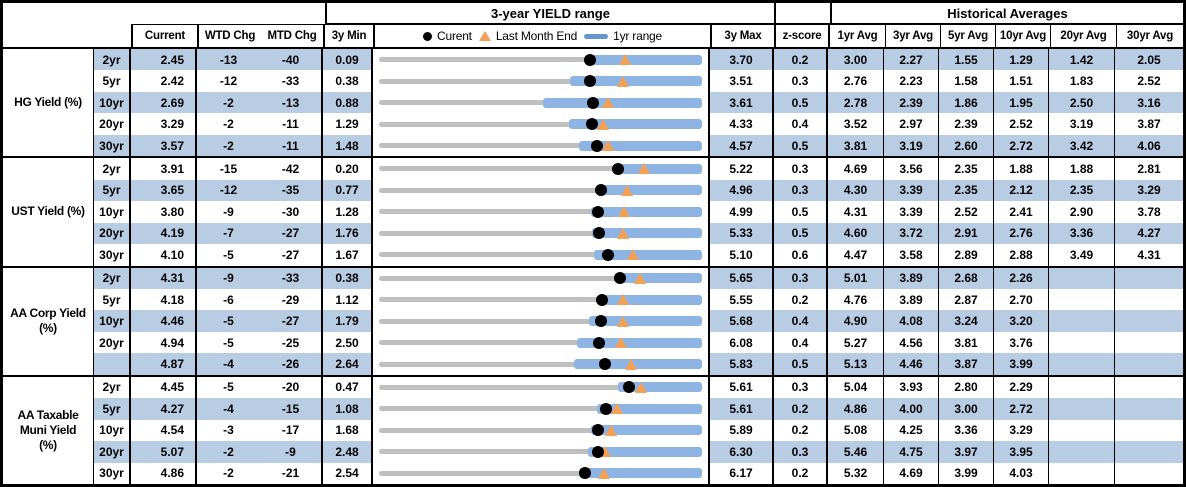 This screenshot has height=487, width=1186. Describe the element at coordinates (1084, 35) in the screenshot. I see `col-header-20yr-avg: 20yr Avg` at that location.